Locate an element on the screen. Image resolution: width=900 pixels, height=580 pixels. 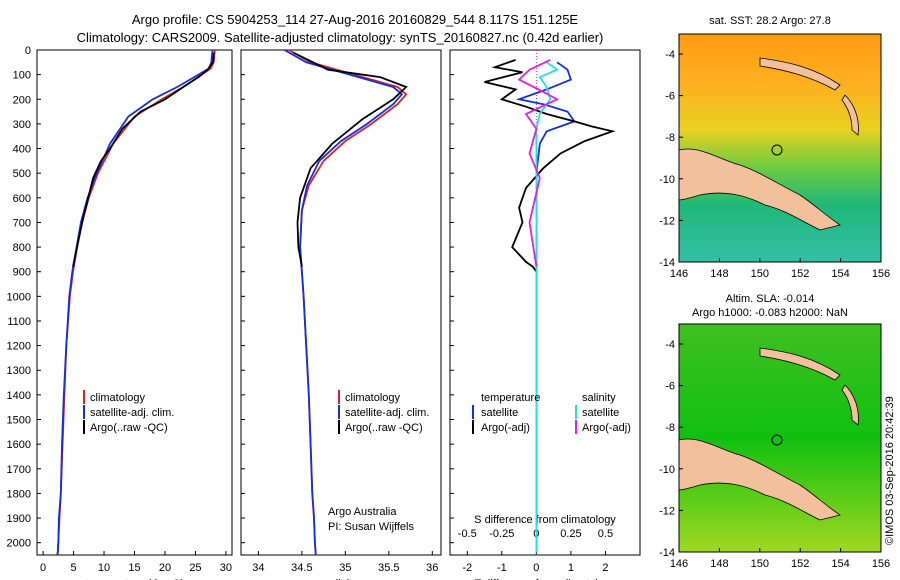
argo-note-line2: PI: Susan Wijffels is located at coordinates (371, 527).